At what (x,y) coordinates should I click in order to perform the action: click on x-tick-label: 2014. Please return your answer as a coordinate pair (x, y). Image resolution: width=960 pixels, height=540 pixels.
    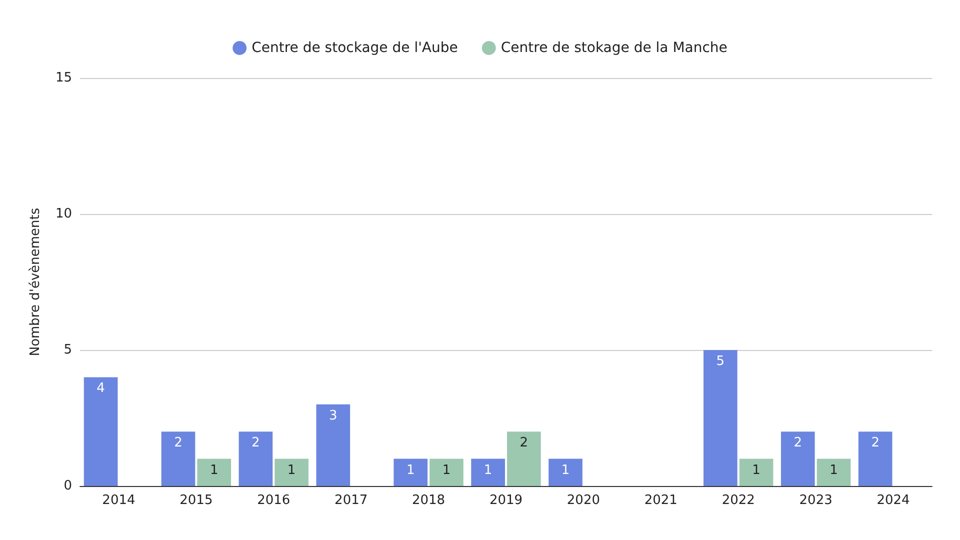
    Looking at the image, I should click on (119, 500).